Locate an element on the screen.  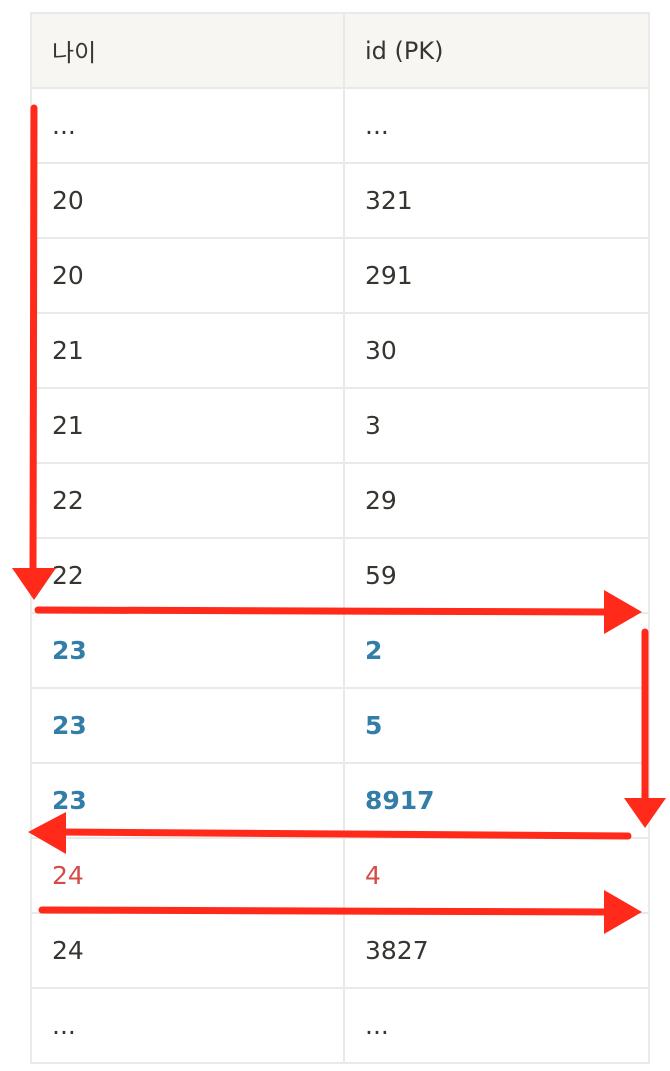
table-row: 22 59 is located at coordinates (341, 576).